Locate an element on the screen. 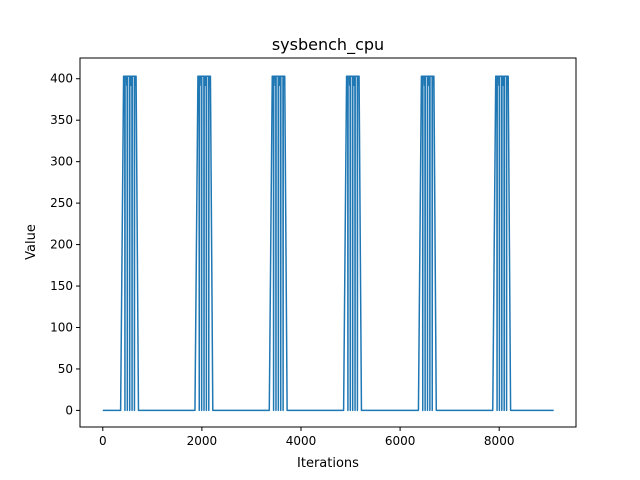 The width and height of the screenshot is (640, 480). y-tick-label: 350 is located at coordinates (61, 120).